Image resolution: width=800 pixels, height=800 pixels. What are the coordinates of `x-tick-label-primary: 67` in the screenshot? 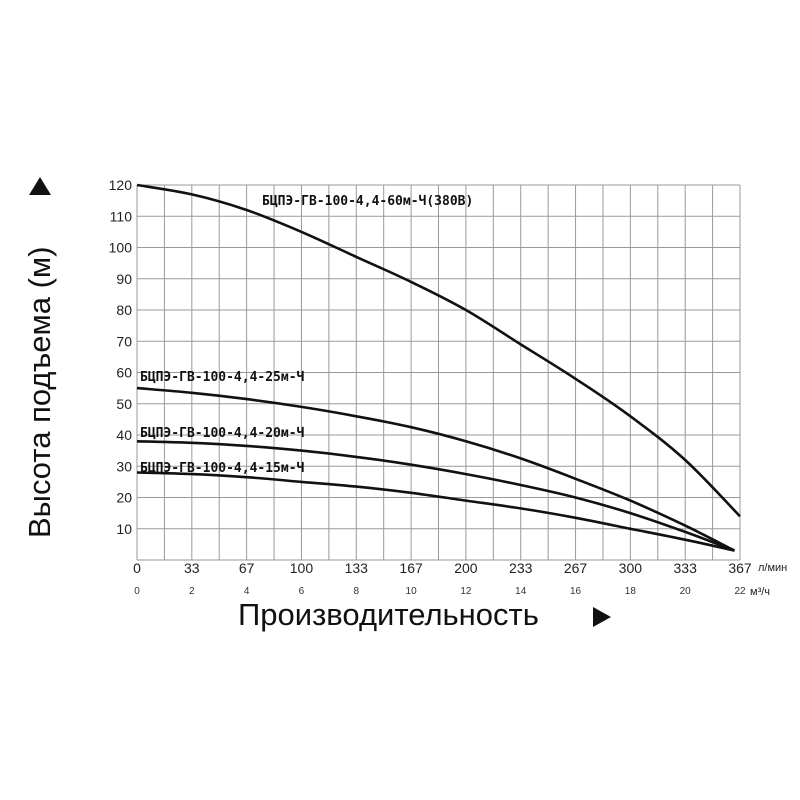 It's located at (247, 568).